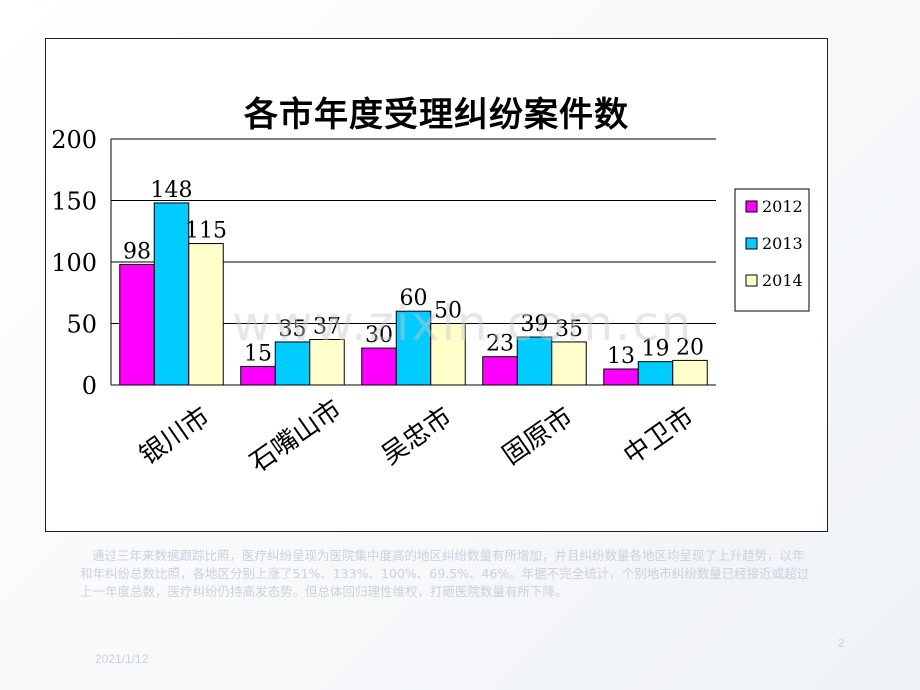 This screenshot has width=920, height=690. Describe the element at coordinates (751, 206) in the screenshot. I see `legend-swatch-2012` at that location.